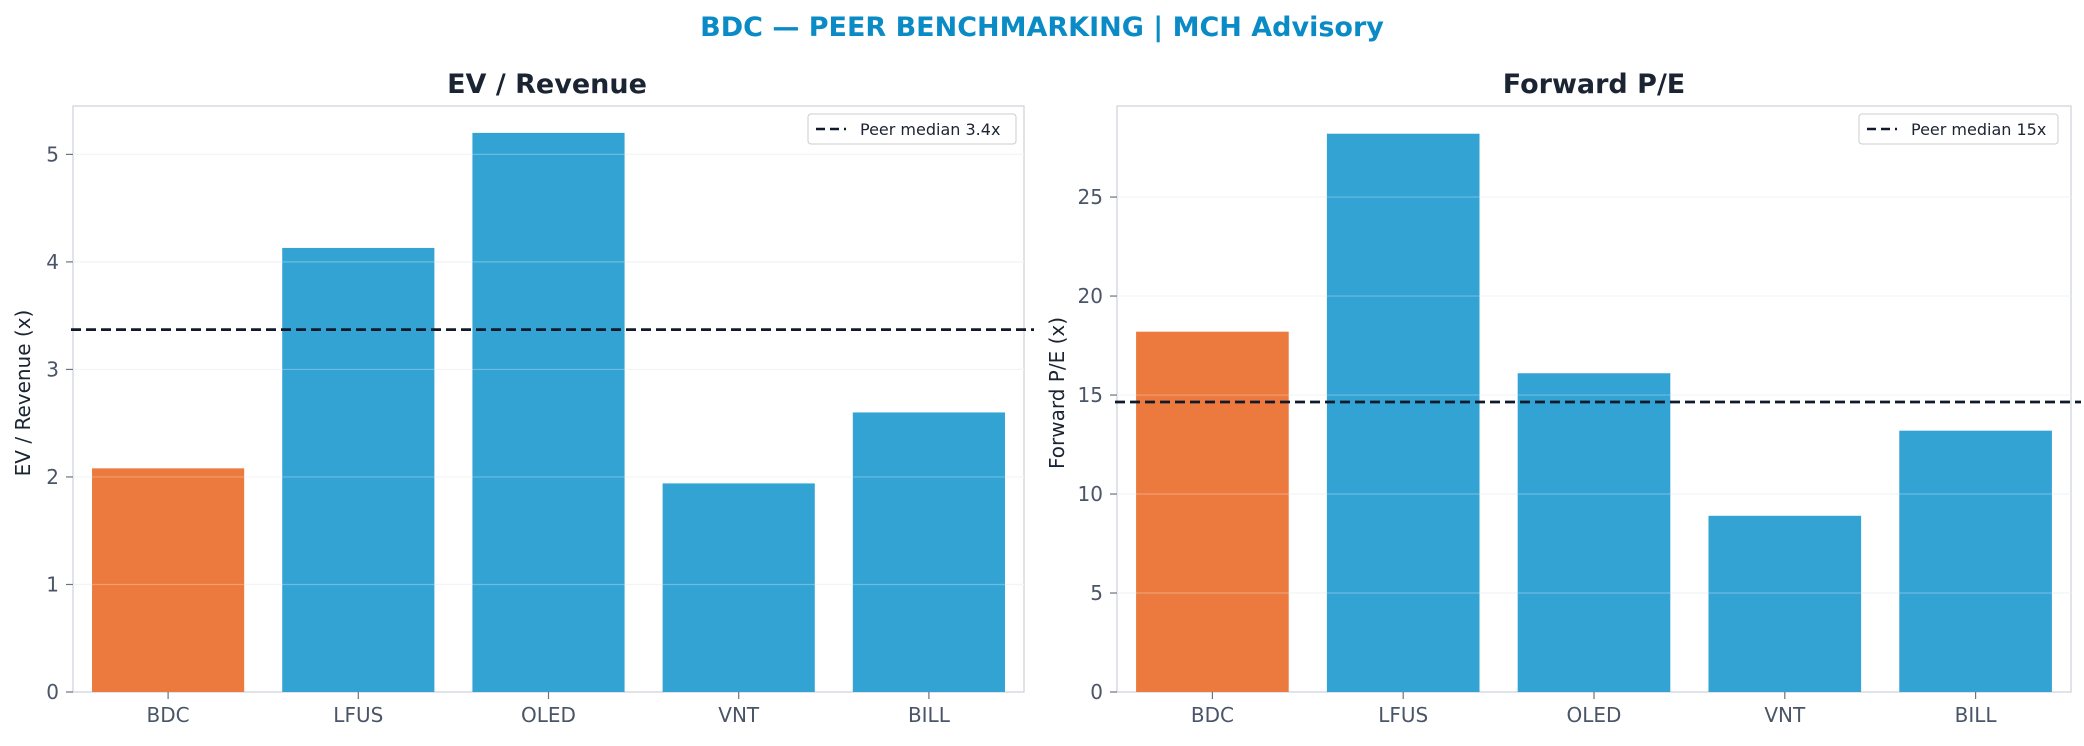  I want to click on forward-pe-bar-vnt, so click(1785, 603).